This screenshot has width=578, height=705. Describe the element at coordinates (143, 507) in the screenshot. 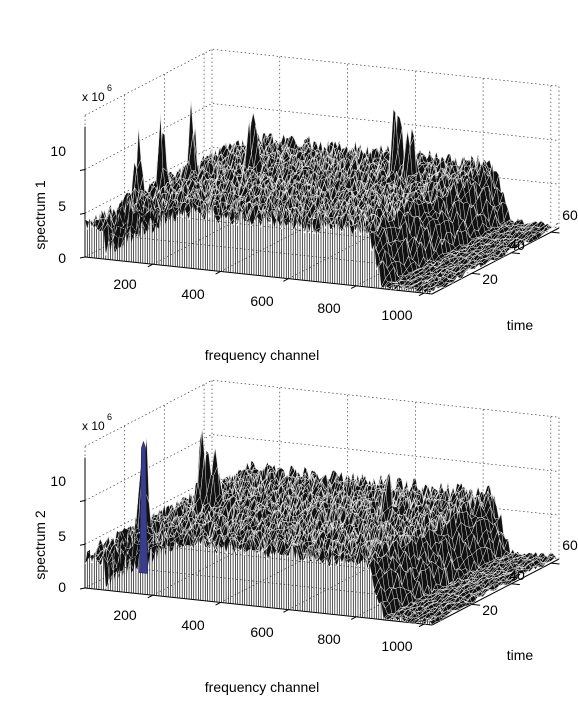

I see `highlighted-peak` at that location.